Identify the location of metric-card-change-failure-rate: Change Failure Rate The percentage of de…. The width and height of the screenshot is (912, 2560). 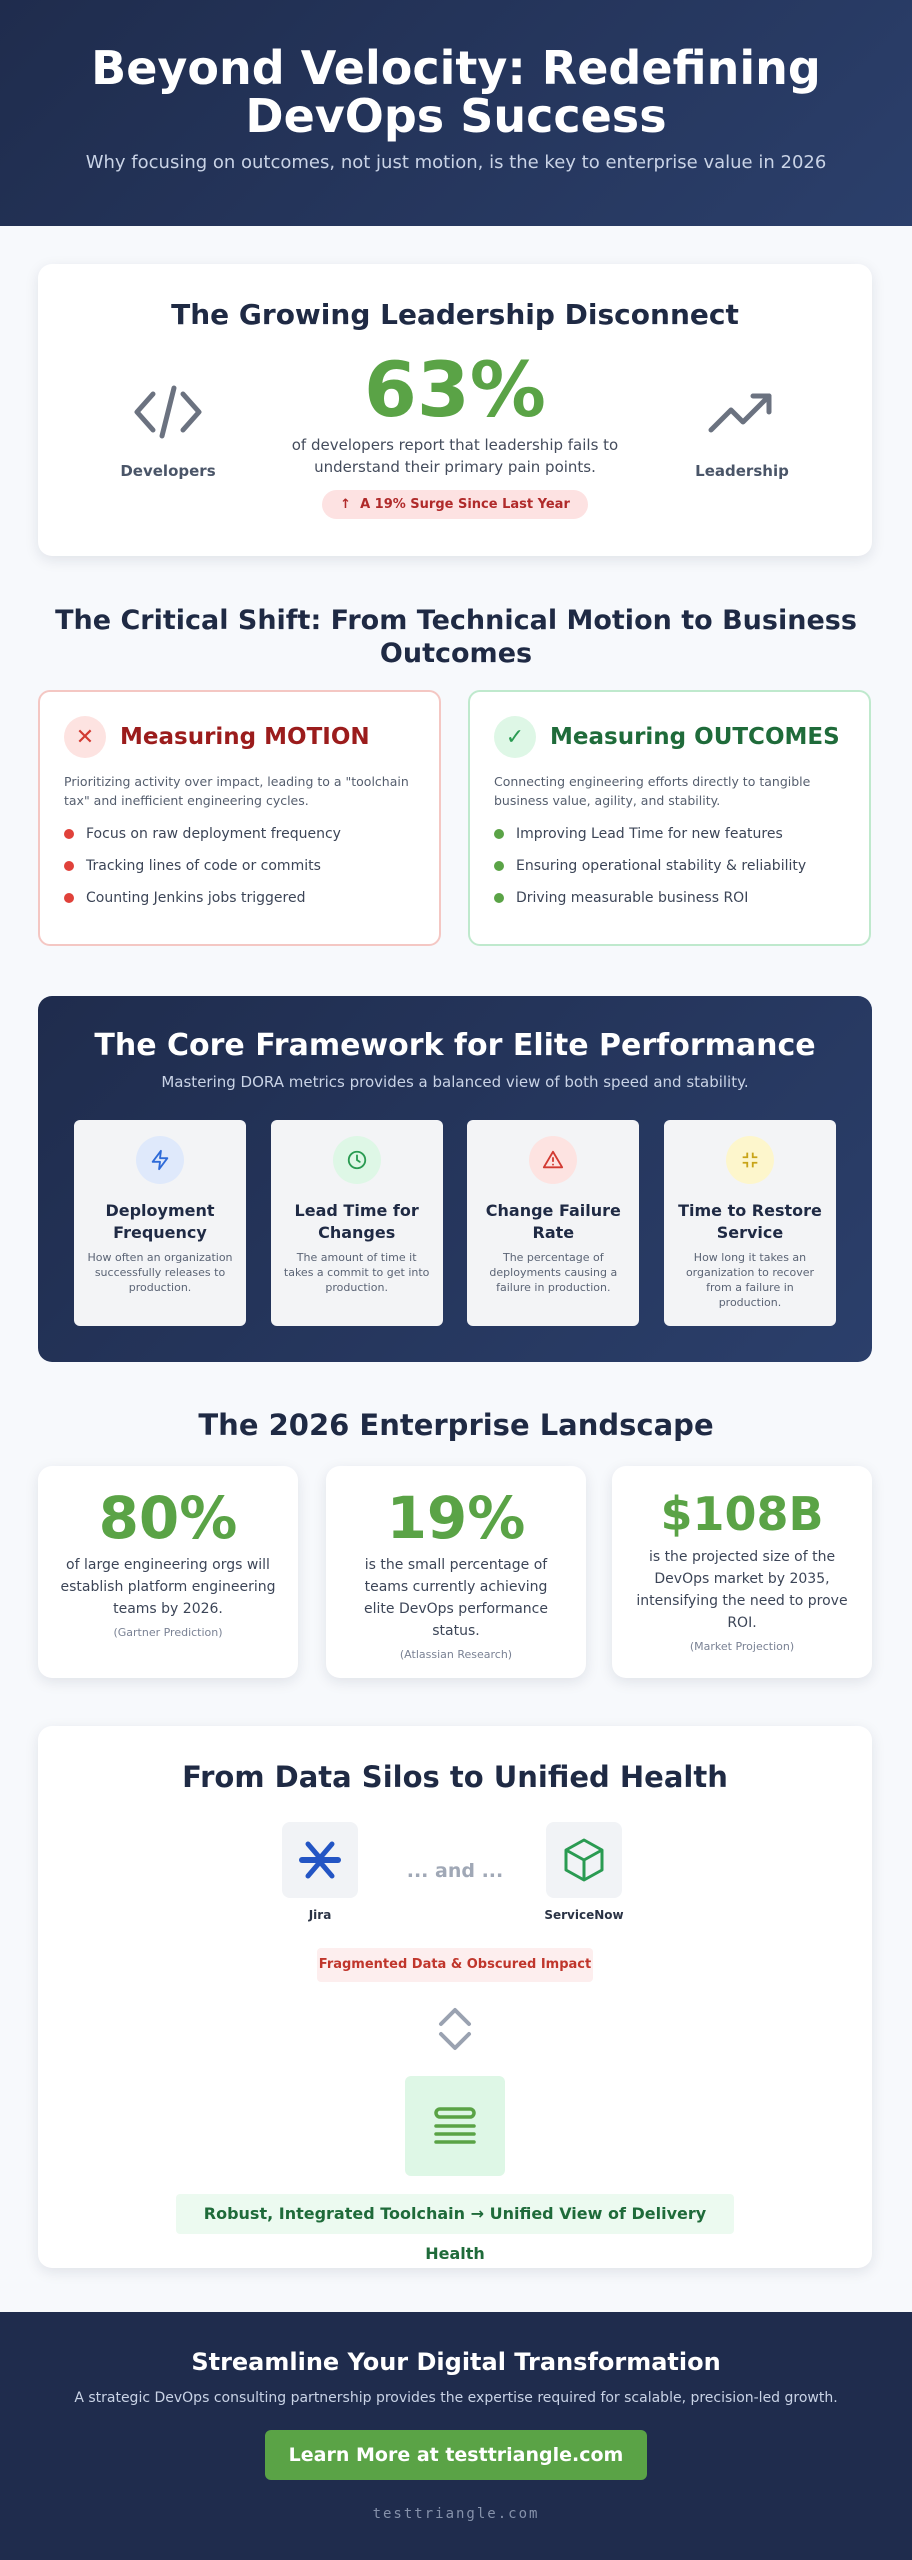
(553, 1223).